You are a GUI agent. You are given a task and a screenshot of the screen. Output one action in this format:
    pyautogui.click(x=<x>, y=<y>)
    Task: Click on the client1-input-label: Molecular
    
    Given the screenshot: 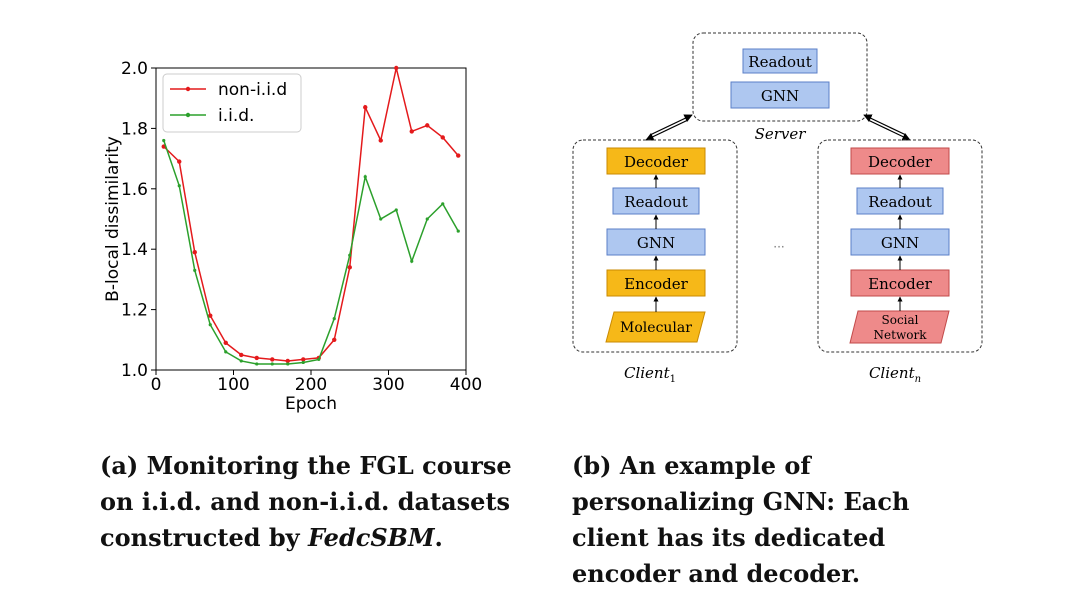 What is the action you would take?
    pyautogui.click(x=656, y=328)
    